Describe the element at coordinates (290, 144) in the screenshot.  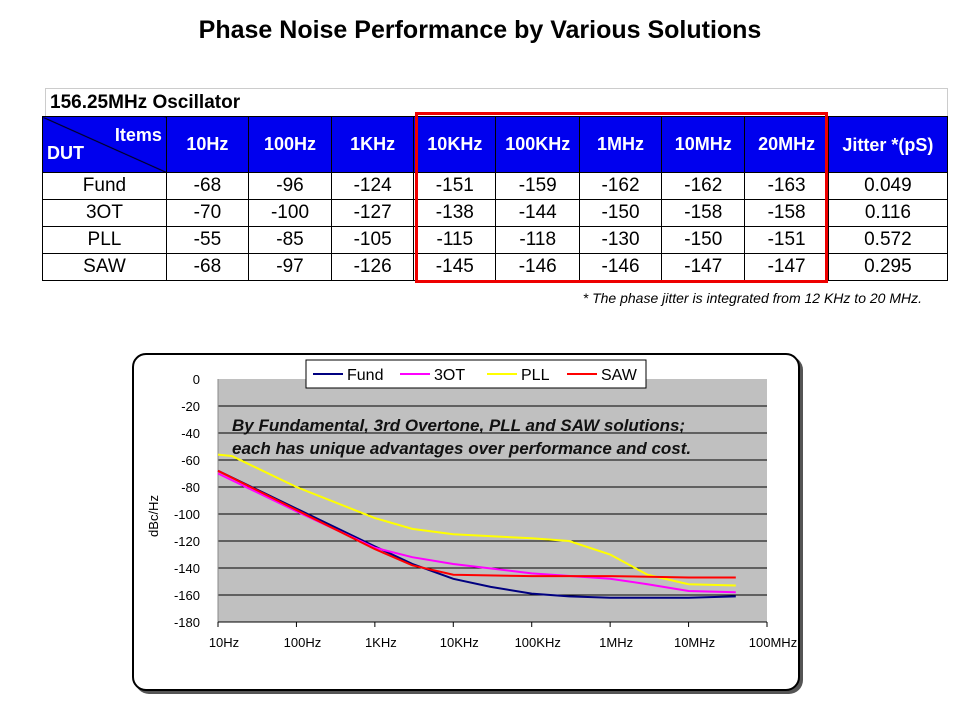
I see `column-header: 100Hz` at that location.